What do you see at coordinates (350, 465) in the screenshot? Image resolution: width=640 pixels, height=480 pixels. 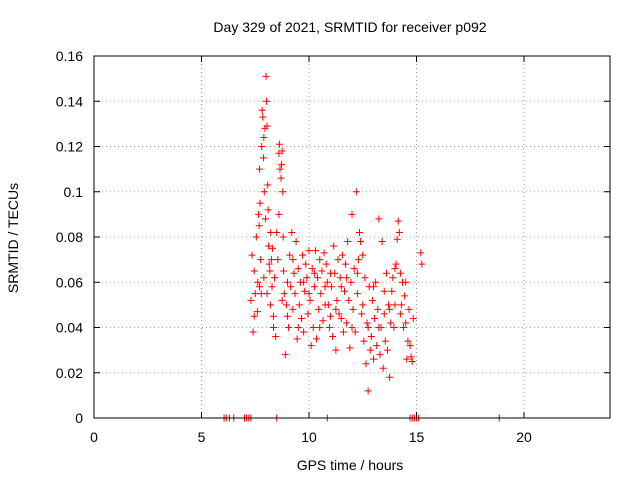 I see `x-axis-label: GPS time / hours` at bounding box center [350, 465].